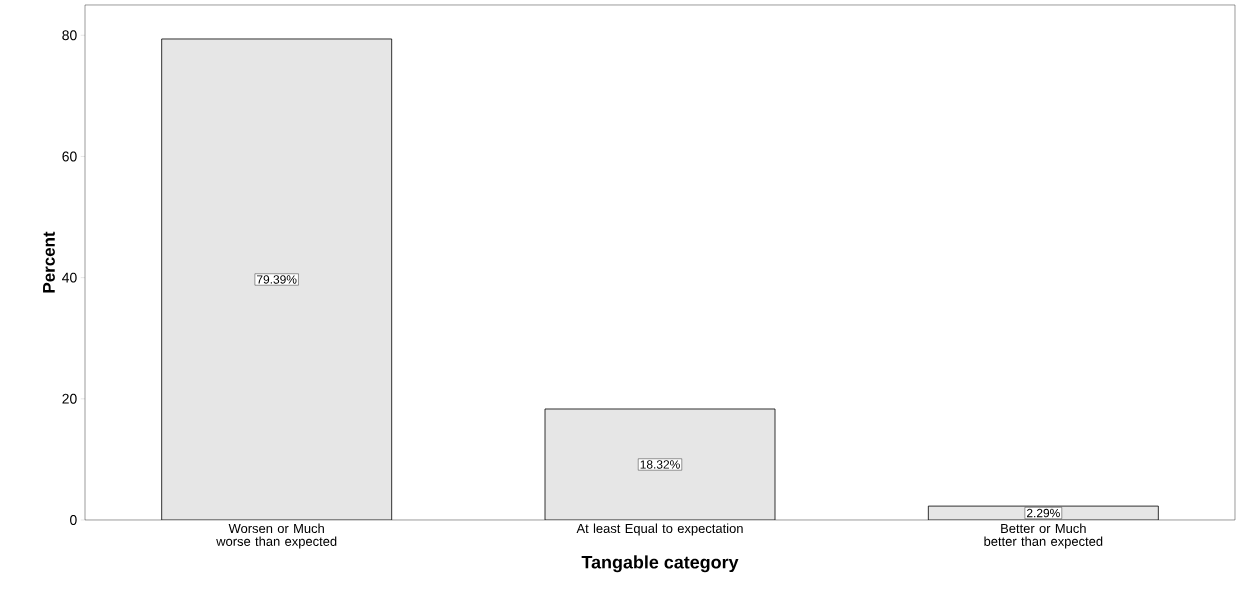  Describe the element at coordinates (660, 464) in the screenshot. I see `data-label: 18.32%` at that location.